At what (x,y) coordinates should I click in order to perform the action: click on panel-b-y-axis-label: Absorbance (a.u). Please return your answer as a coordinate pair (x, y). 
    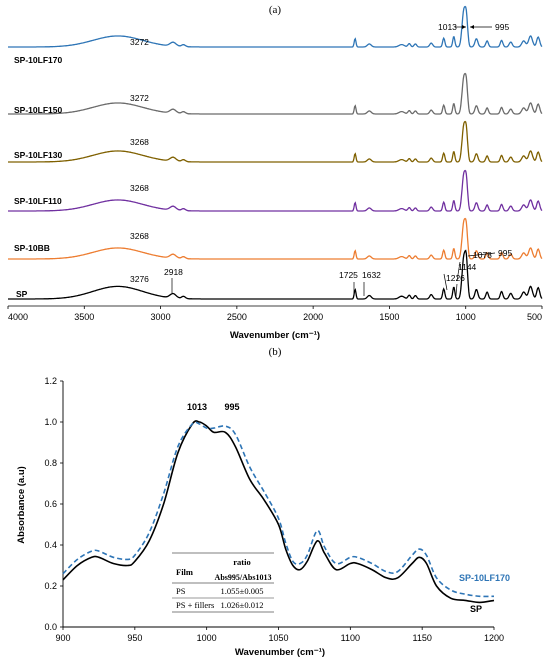
    Looking at the image, I should click on (21, 505).